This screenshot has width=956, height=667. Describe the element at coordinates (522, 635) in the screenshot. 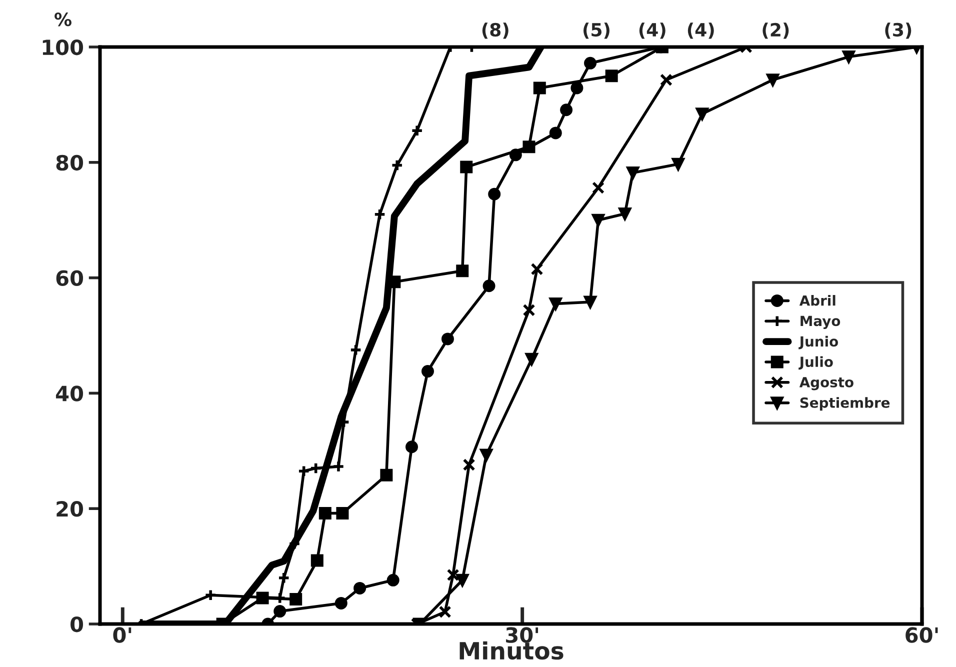

I see `x-tick-label: 30'` at that location.